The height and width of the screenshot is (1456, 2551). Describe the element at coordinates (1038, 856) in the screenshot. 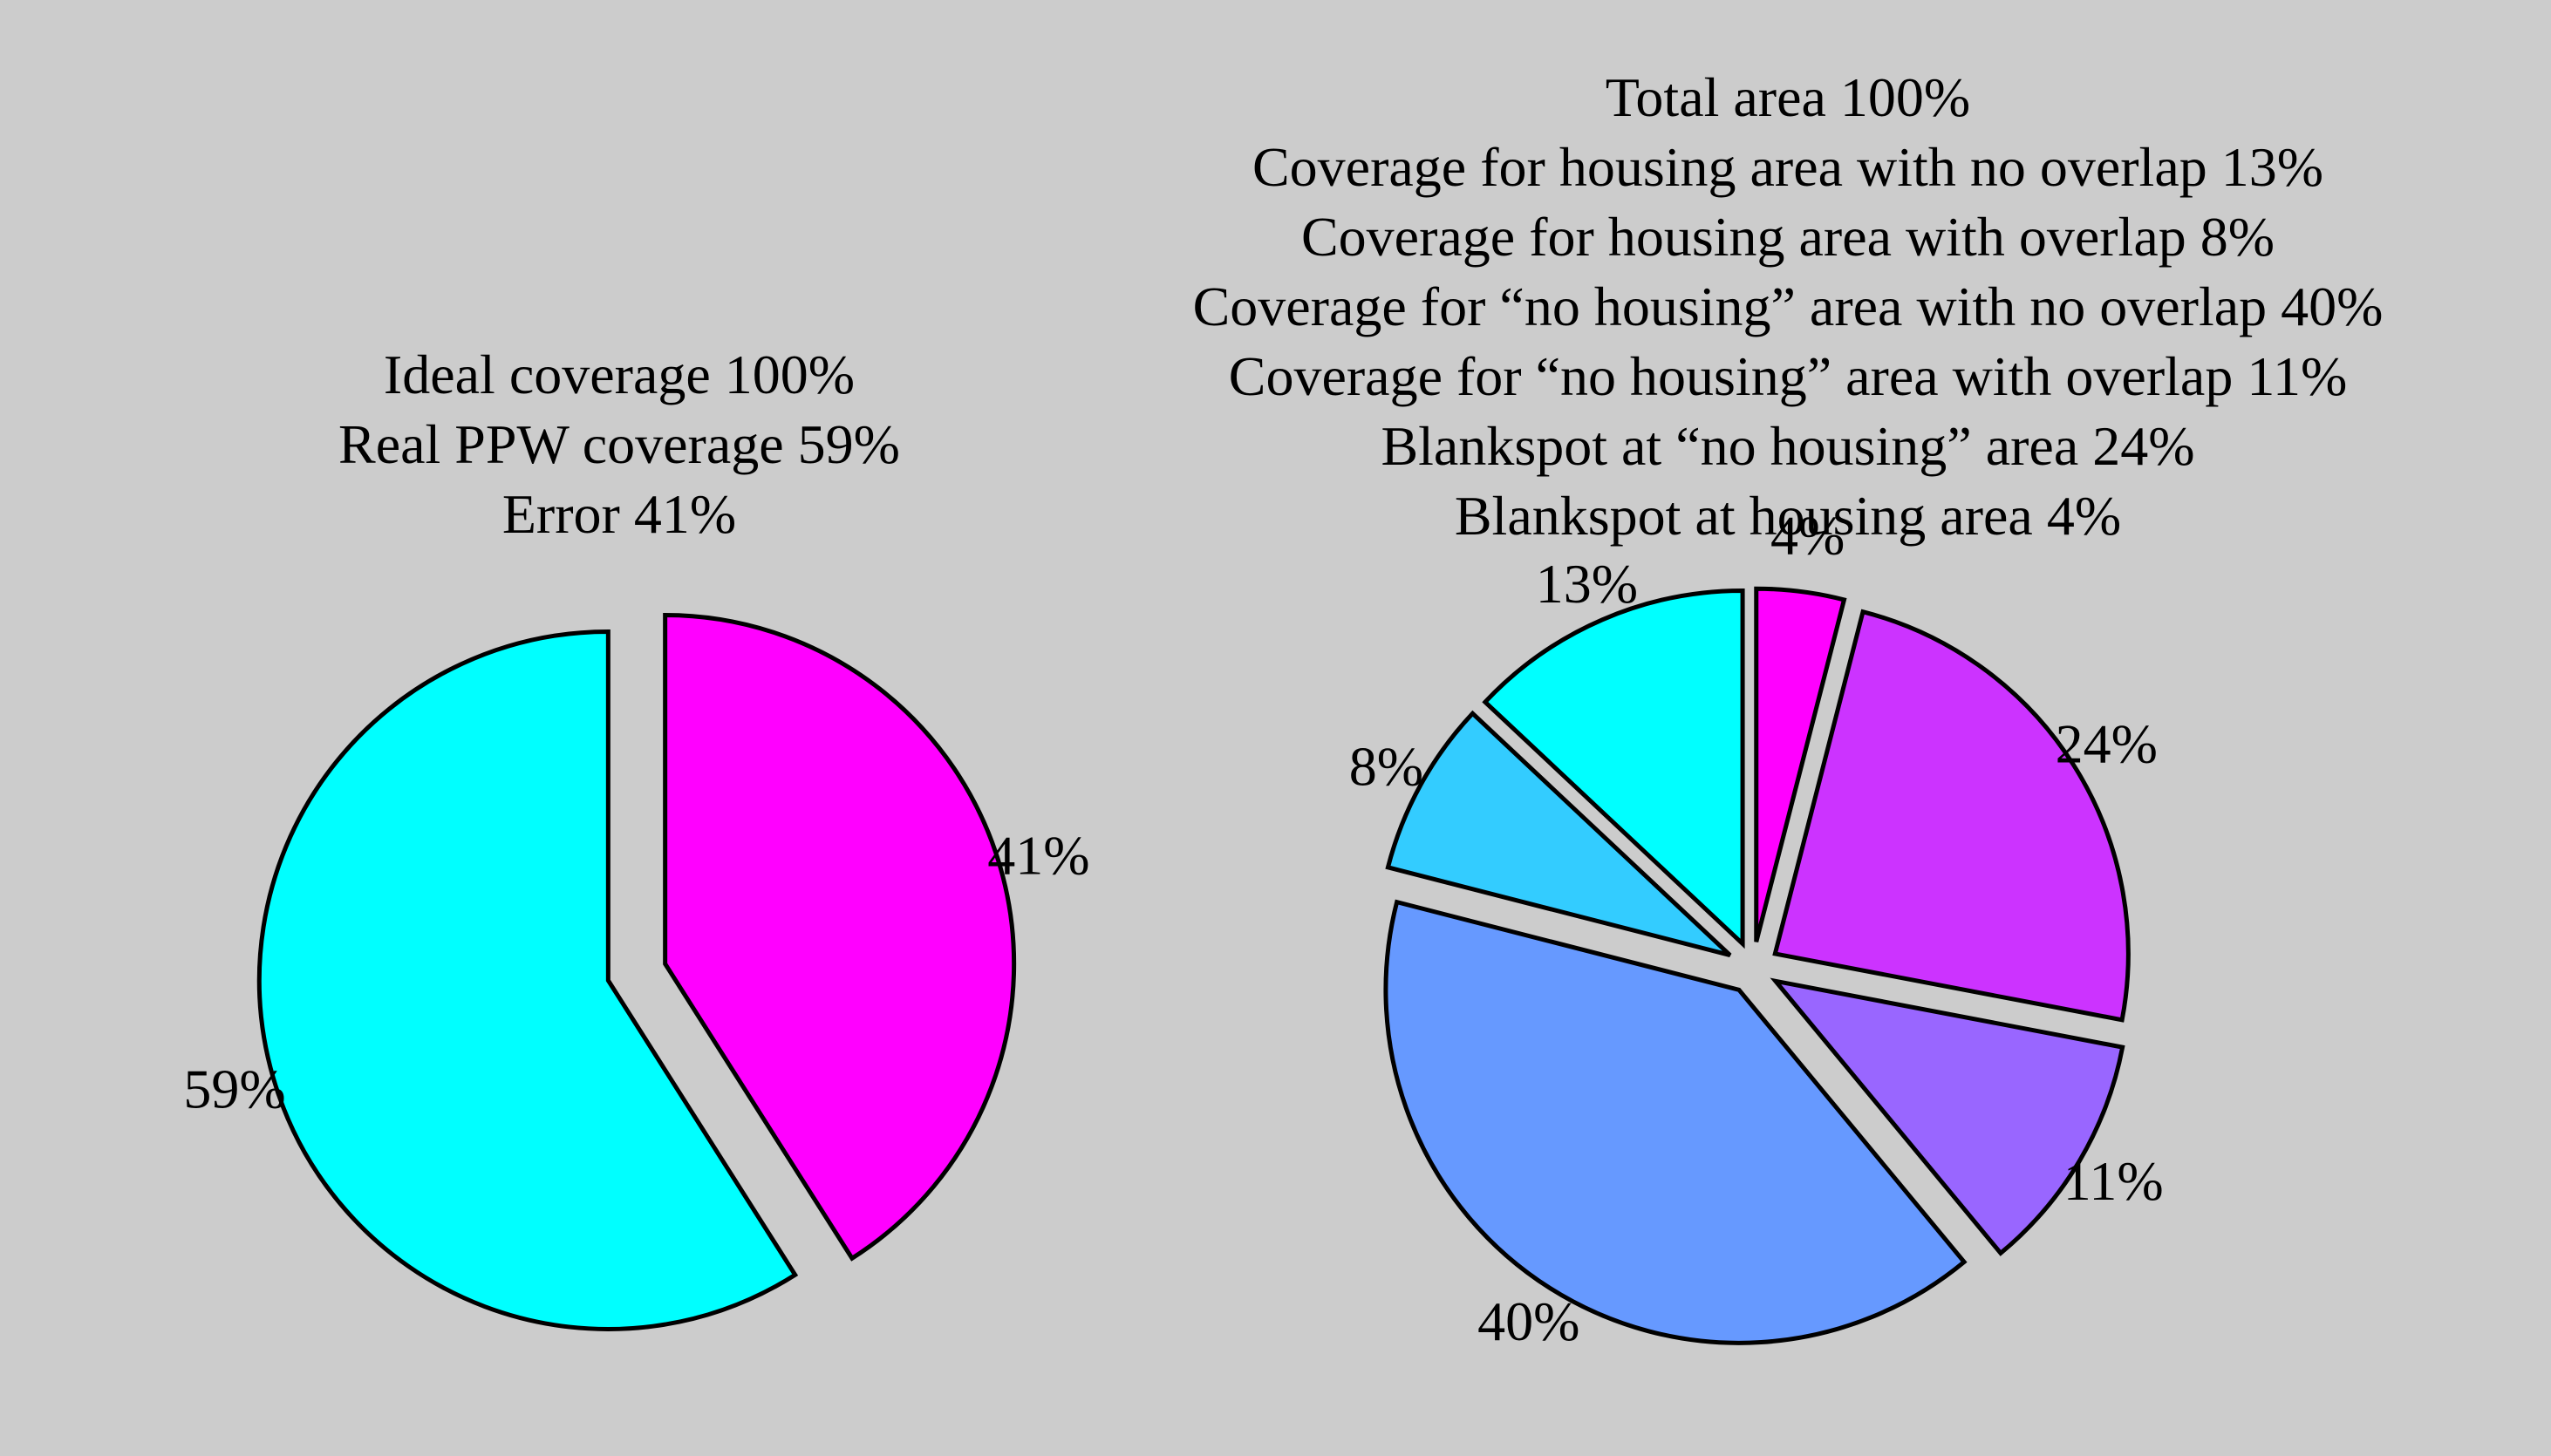

I see `left-pie-slice-label: 41%` at that location.